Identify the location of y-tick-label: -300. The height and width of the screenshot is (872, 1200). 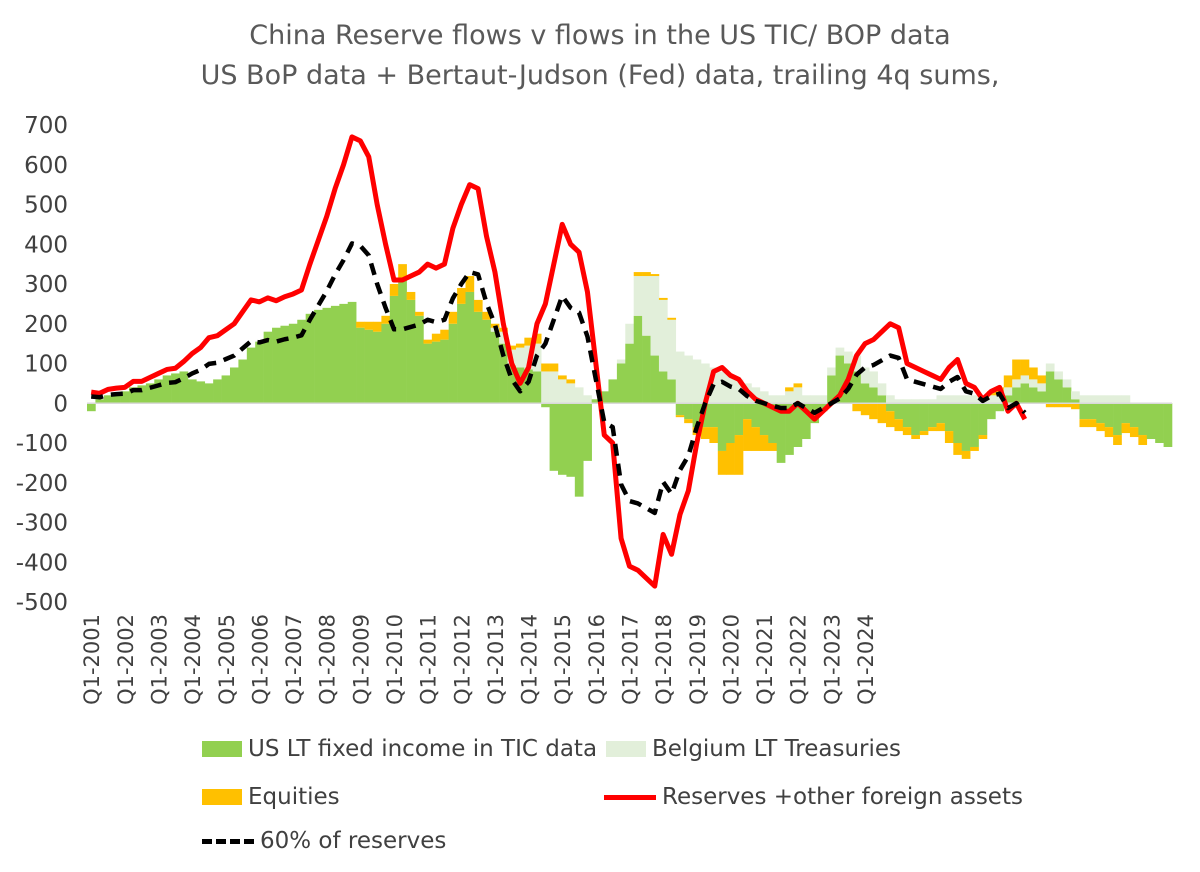
(42, 524).